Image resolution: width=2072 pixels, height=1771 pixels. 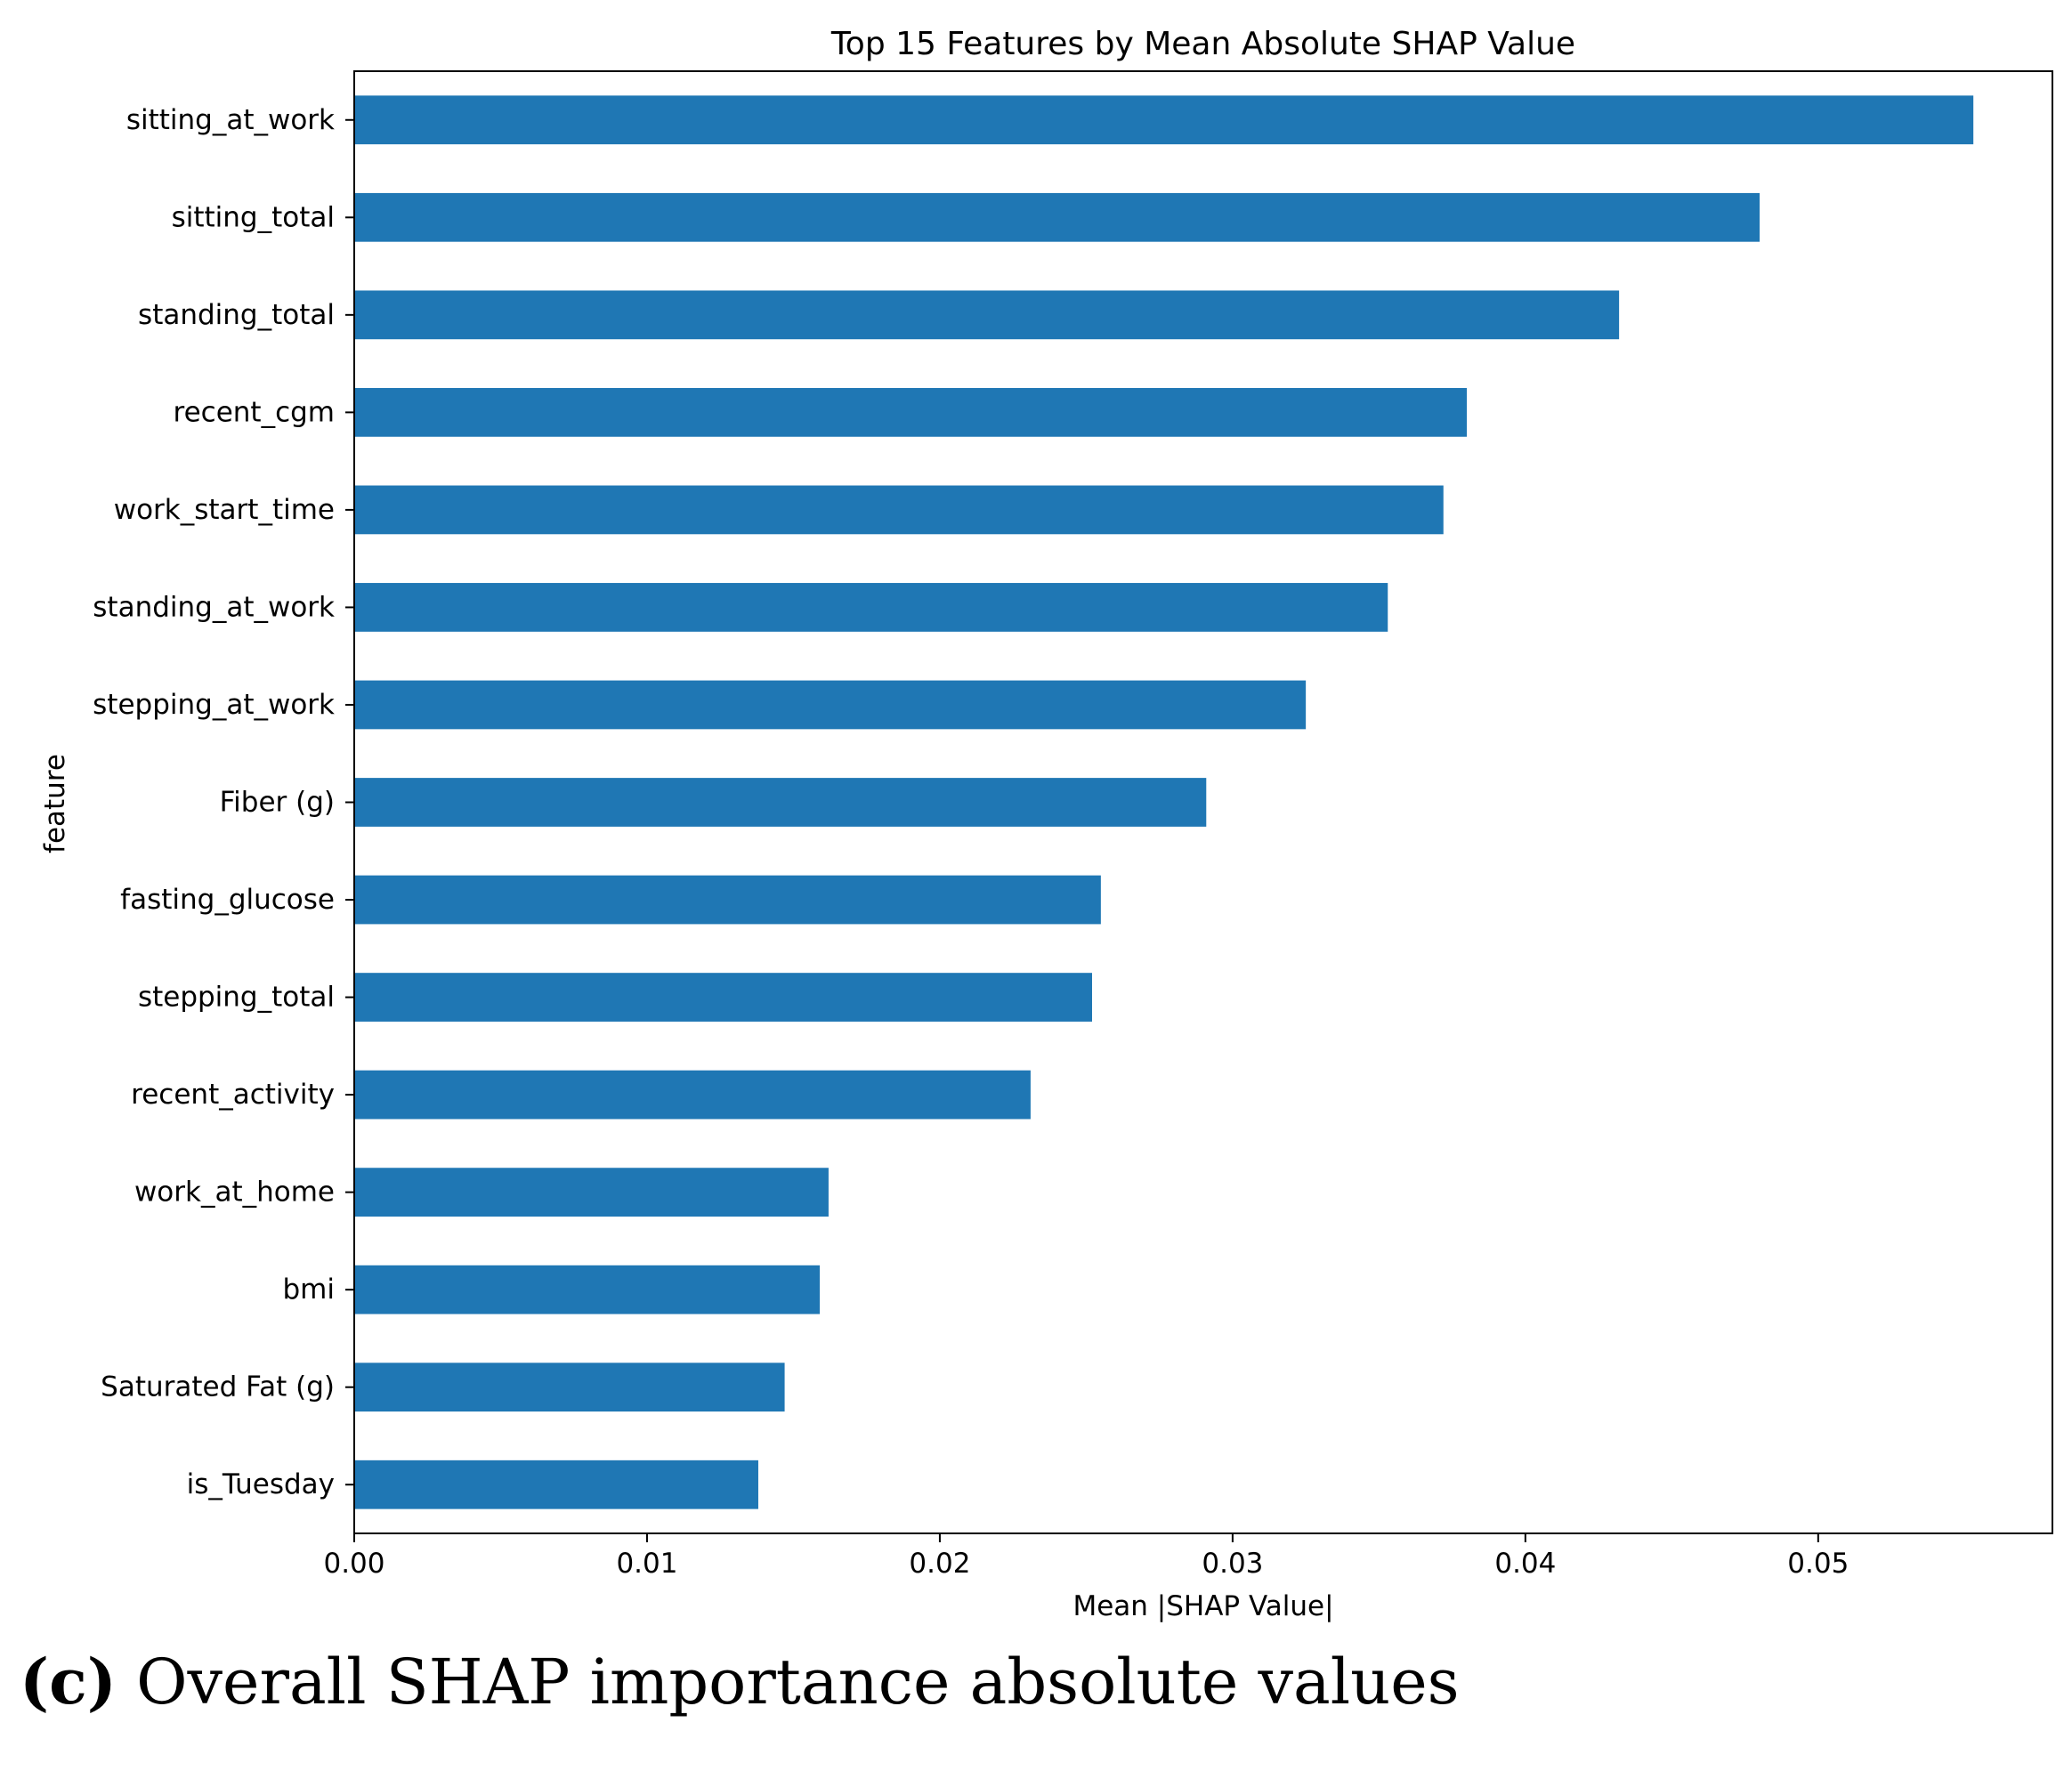 What do you see at coordinates (556, 1484) in the screenshot?
I see `bar-is-tuesday` at bounding box center [556, 1484].